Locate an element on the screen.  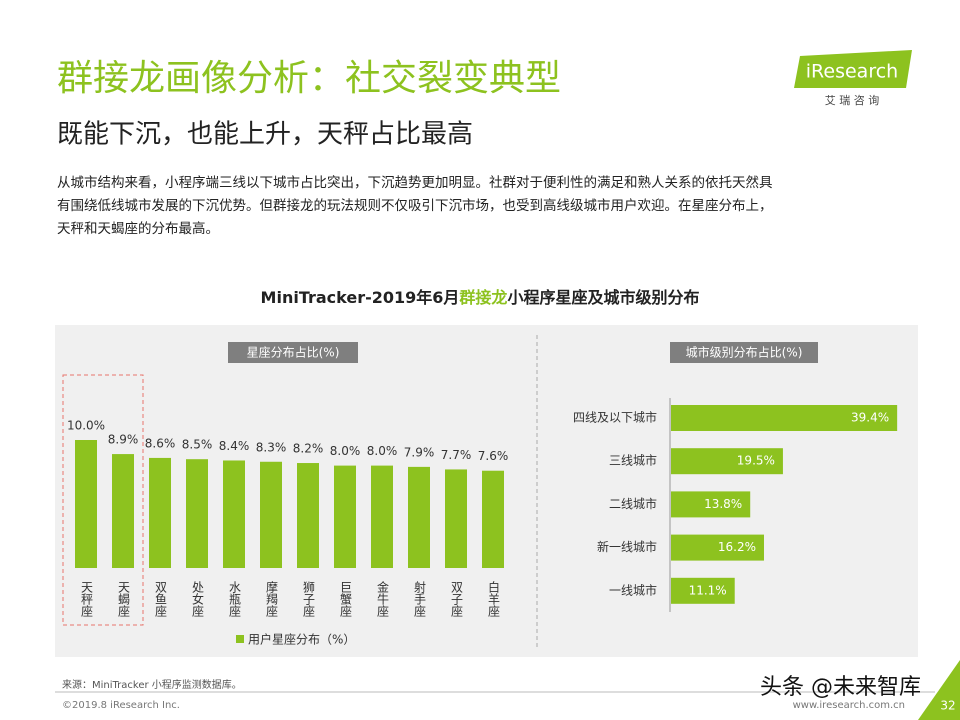
y-tick-label: 三线城市 is located at coordinates (633, 460).